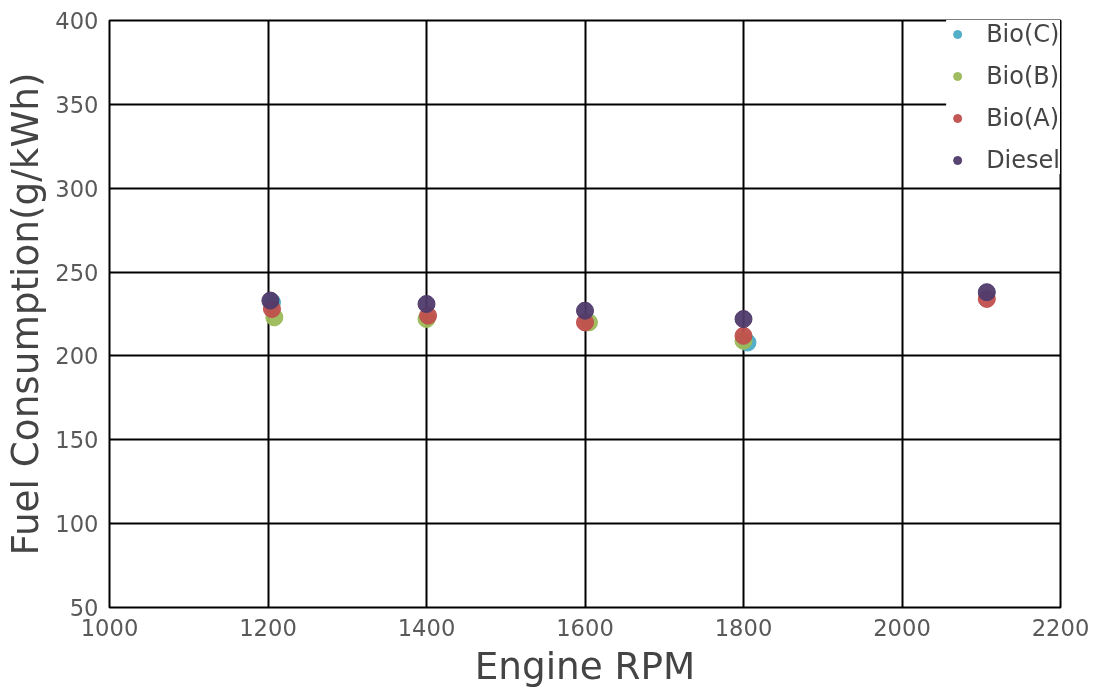 Image resolution: width=1112 pixels, height=698 pixels. Describe the element at coordinates (25, 314) in the screenshot. I see `y-axis-title: Fuel Consumption(g/kWh)` at that location.